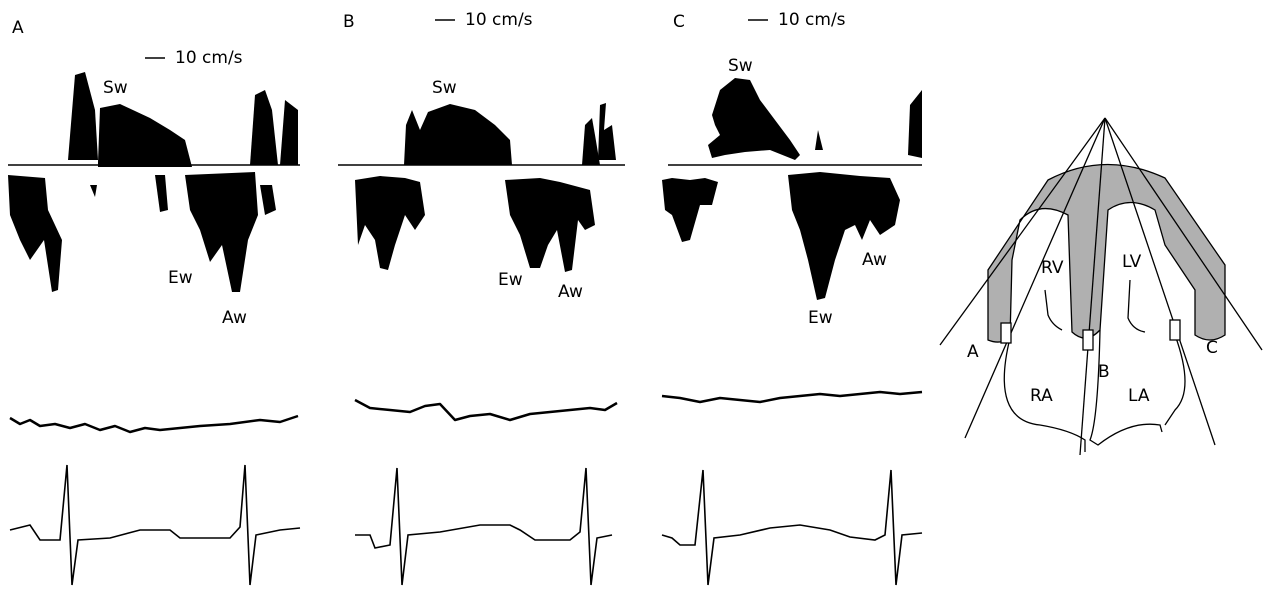 The width and height of the screenshot is (1266, 589). Describe the element at coordinates (1132, 262) in the screenshot. I see `lv-label: LV` at that location.